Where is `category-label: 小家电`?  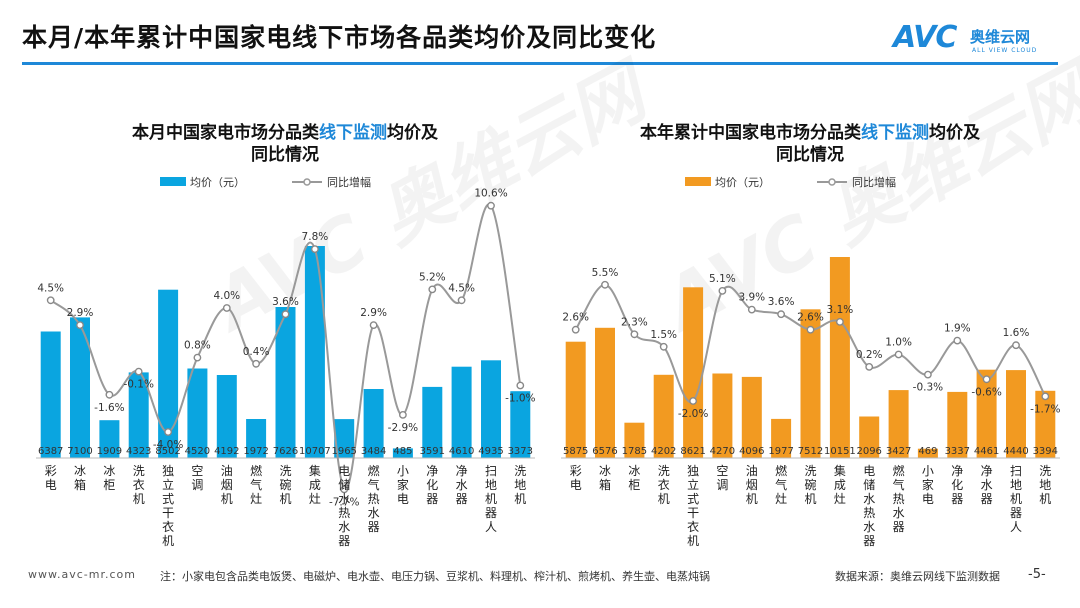
category-label: 小家电 is located at coordinates (403, 485).